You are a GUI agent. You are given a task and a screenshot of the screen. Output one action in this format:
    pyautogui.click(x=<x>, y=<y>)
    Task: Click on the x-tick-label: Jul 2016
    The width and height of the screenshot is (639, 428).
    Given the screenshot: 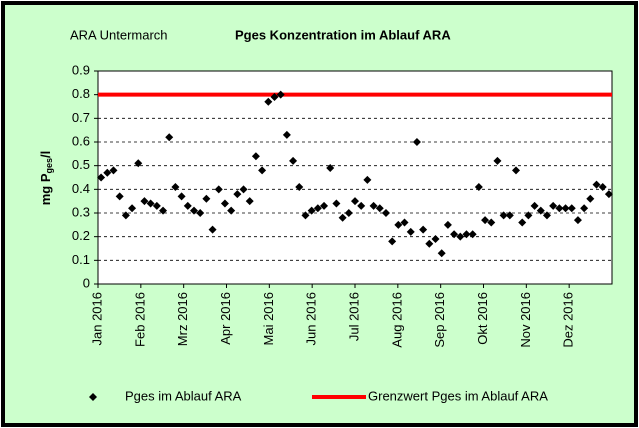 What is the action you would take?
    pyautogui.click(x=353, y=316)
    